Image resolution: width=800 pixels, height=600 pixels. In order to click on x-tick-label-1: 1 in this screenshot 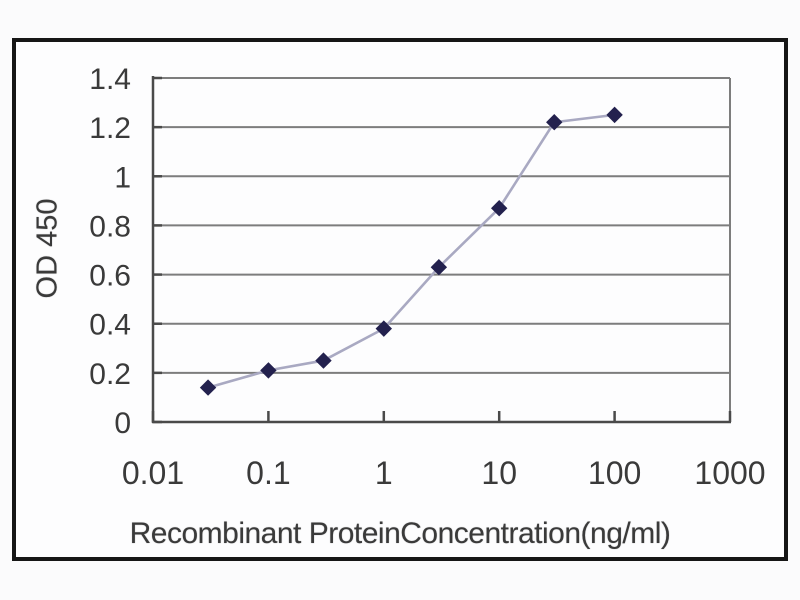, I will do `click(384, 473)`.